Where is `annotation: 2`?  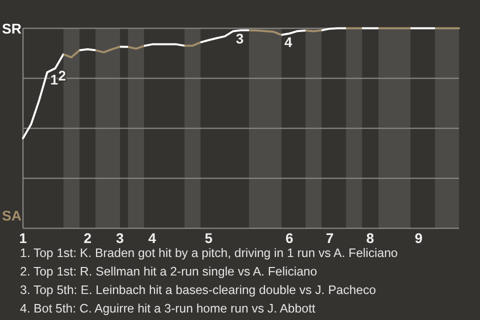
annotation: 2 is located at coordinates (62, 75).